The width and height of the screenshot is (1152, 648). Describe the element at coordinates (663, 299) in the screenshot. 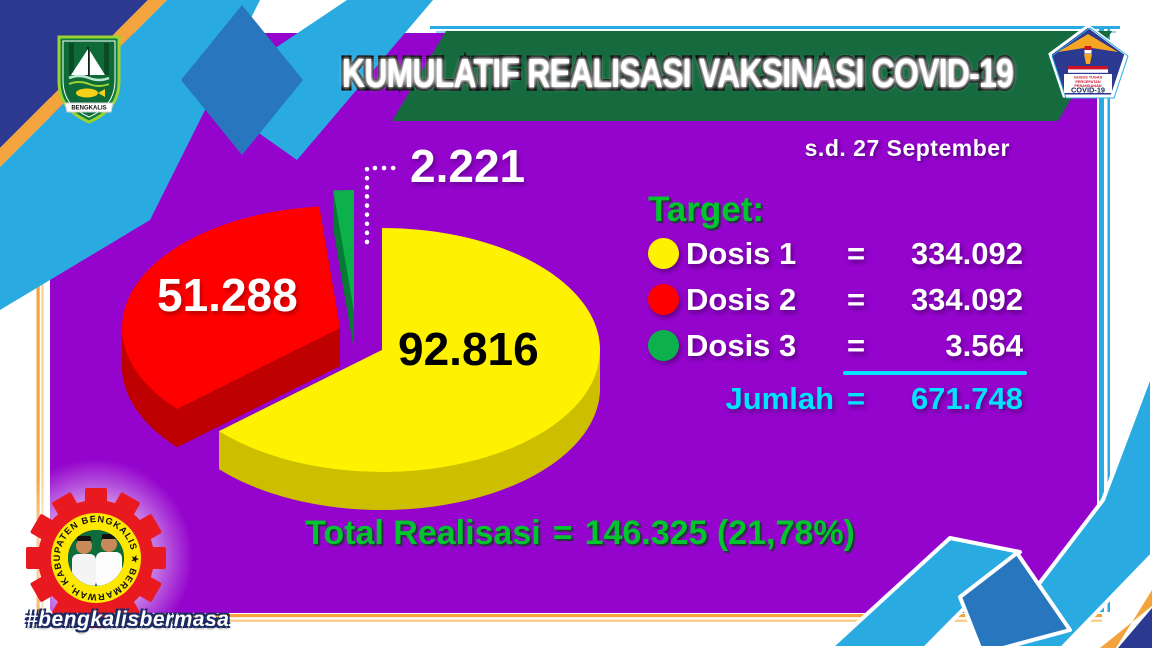

I see `dosis2-color-dot` at that location.